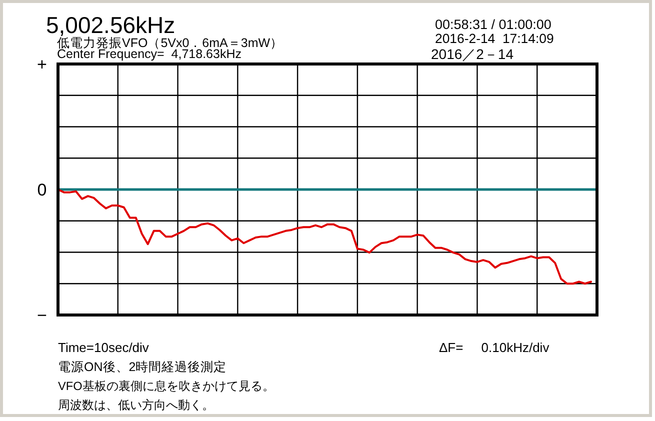 The image size is (655, 421). Describe the element at coordinates (42, 190) in the screenshot. I see `ref-line-label: 0` at that location.